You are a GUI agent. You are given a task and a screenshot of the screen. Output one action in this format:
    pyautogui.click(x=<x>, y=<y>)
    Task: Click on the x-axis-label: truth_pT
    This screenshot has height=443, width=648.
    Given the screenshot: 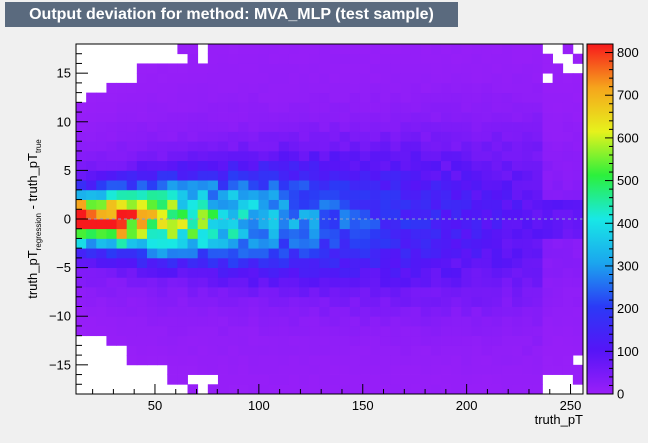 What is the action you would take?
    pyautogui.click(x=559, y=419)
    